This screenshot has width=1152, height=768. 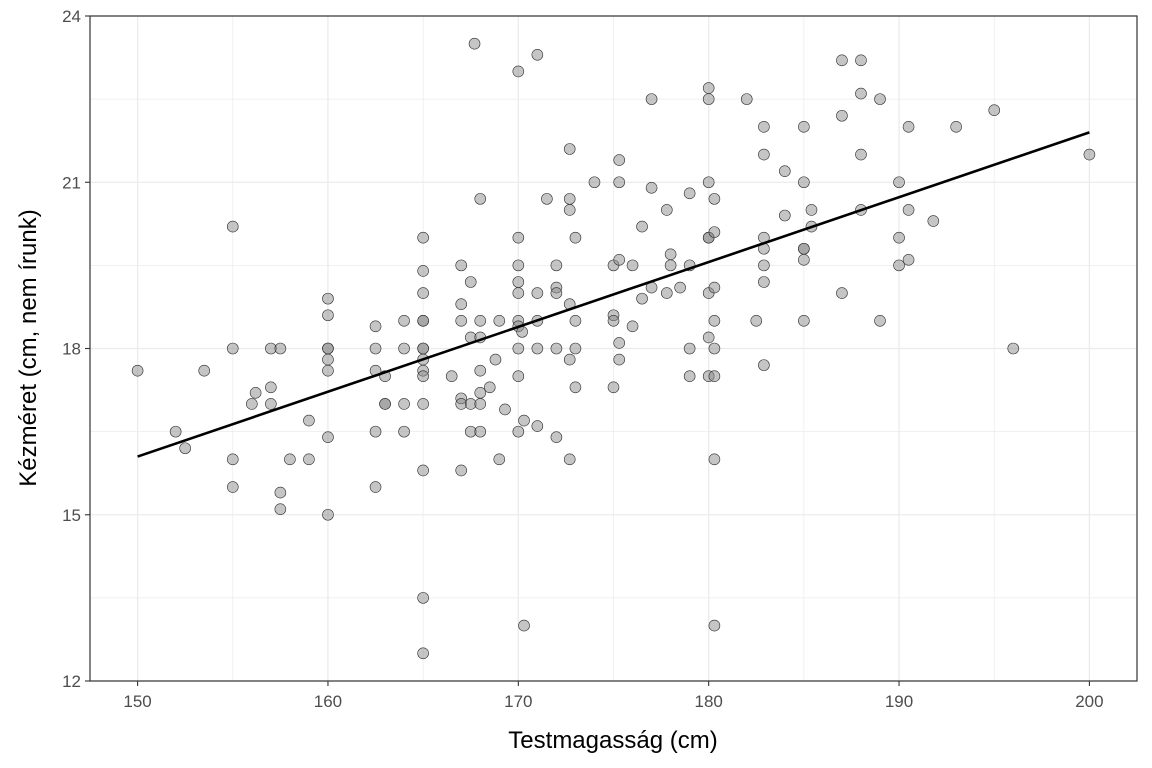 I want to click on x-tick-label: 150, so click(x=137, y=701).